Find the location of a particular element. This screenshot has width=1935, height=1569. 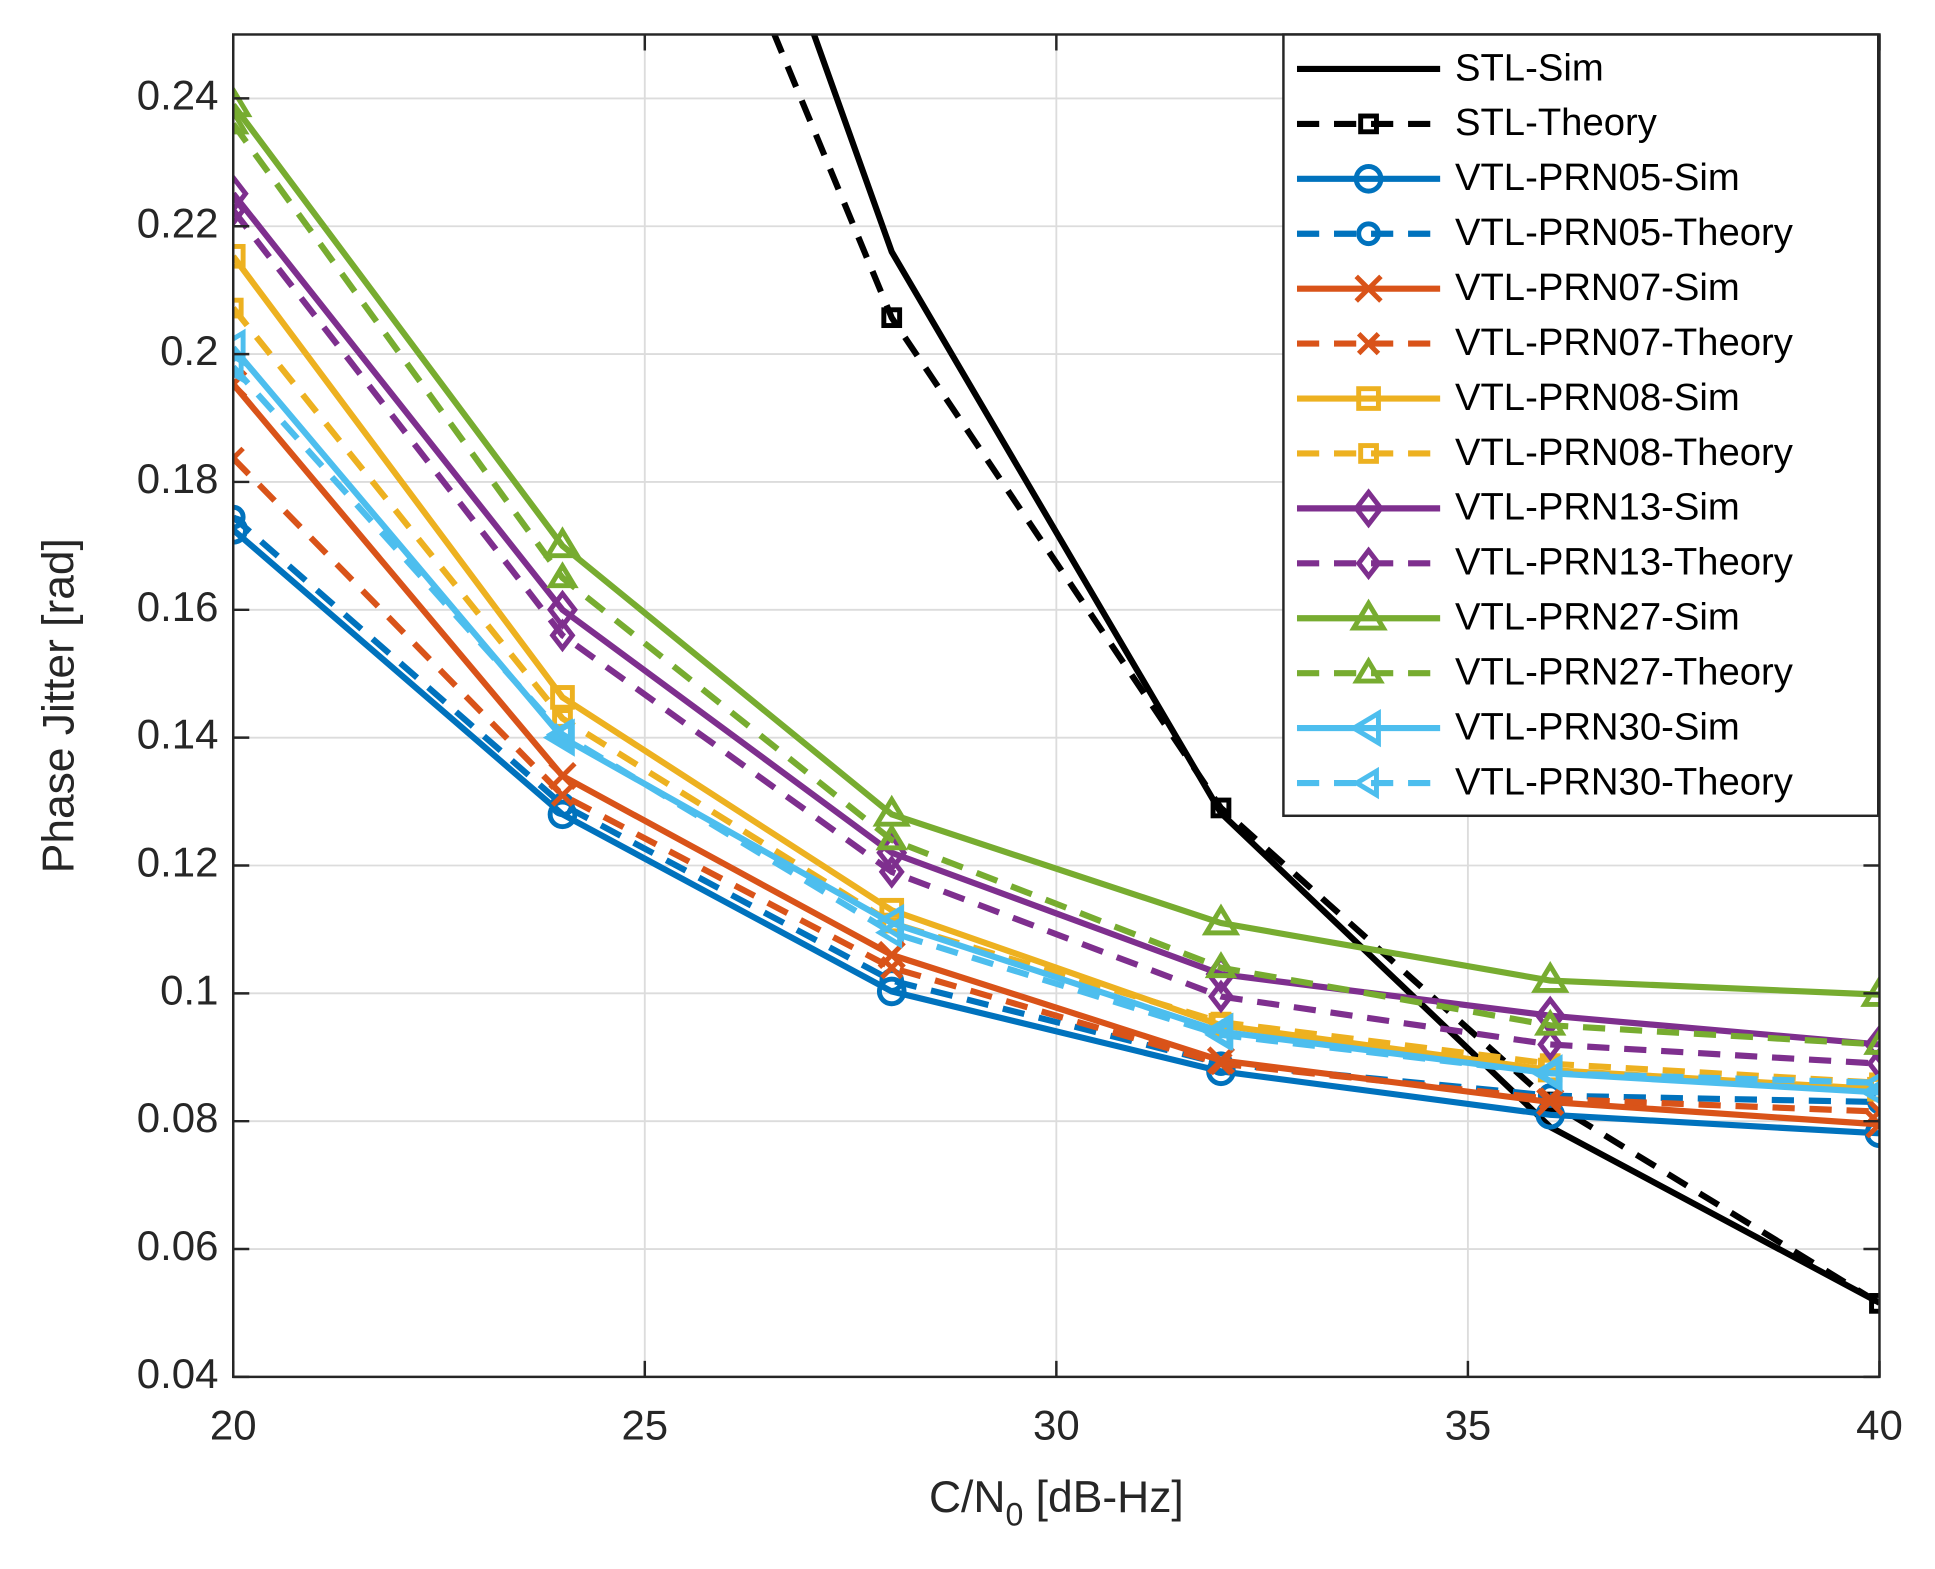

legend-label: VTL-PRN07-Theory is located at coordinates (1624, 342).